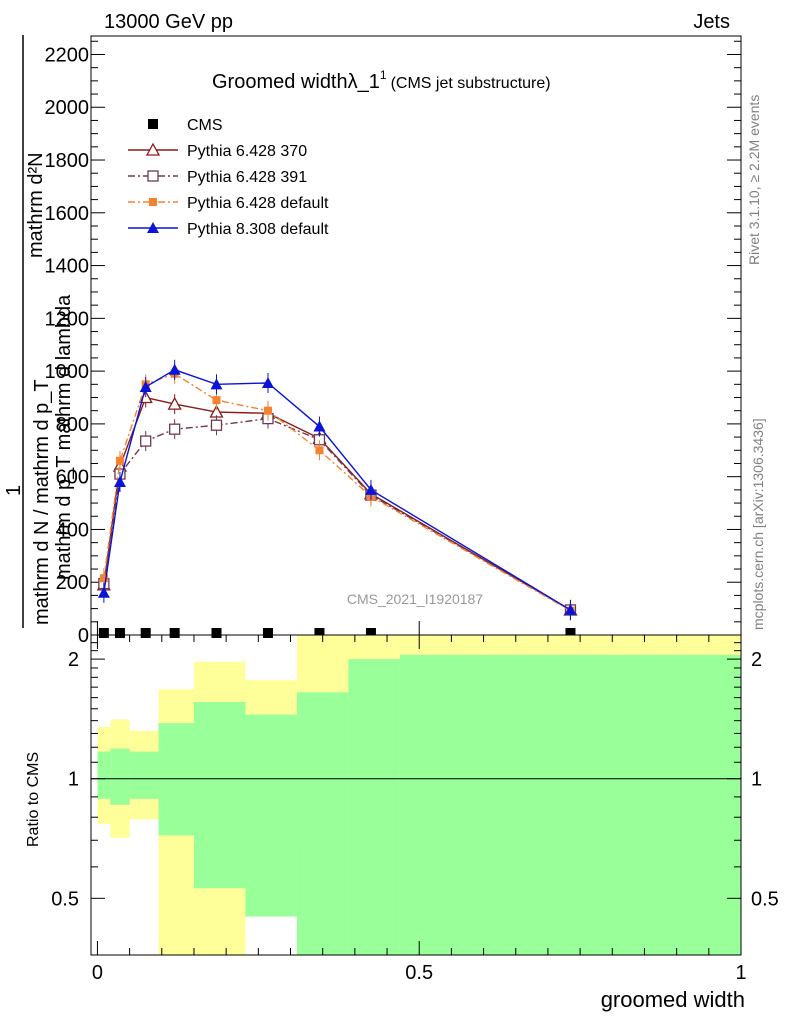 The image size is (786, 1024). I want to click on x-tick-label: 0, so click(97, 973).